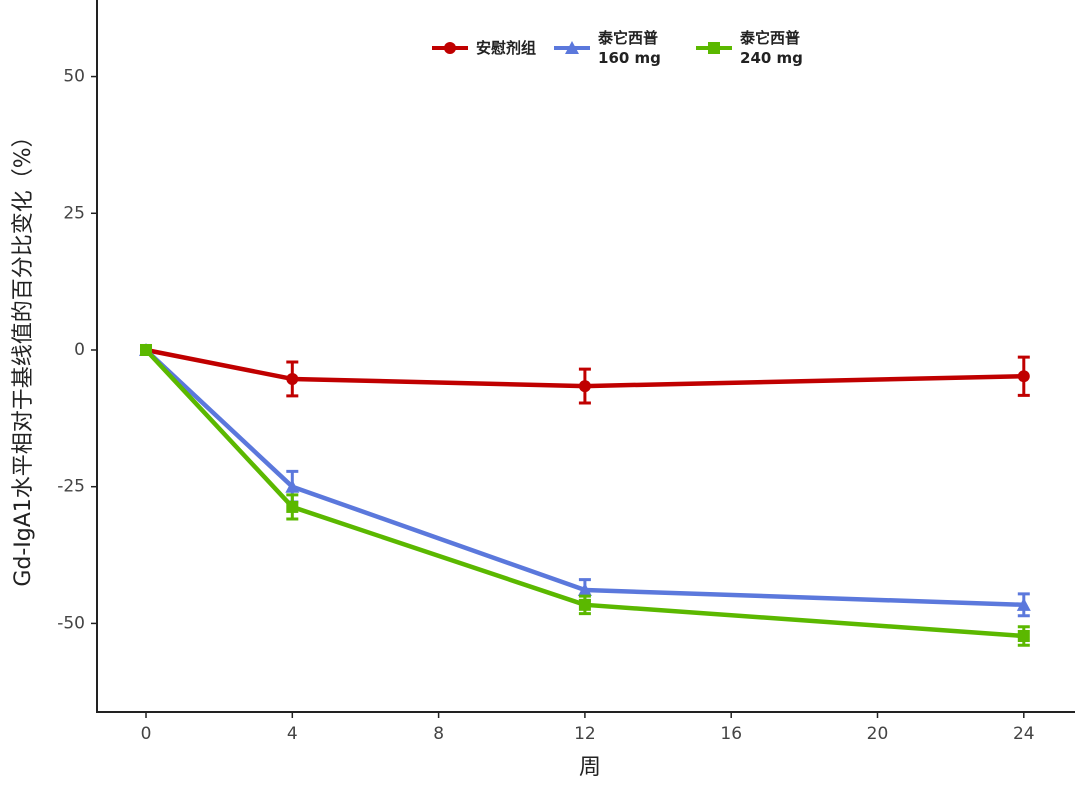  I want to click on legend-item: 安慰剂组, so click(483, 48).